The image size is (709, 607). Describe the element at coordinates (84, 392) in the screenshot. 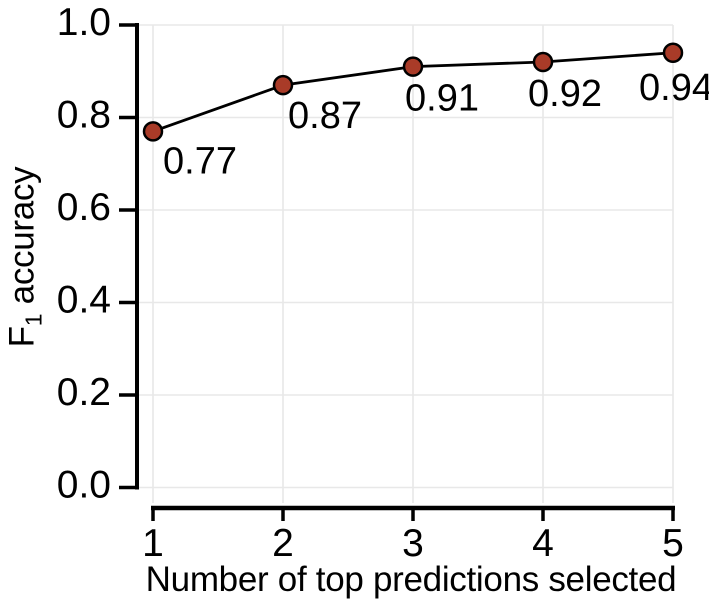

I see `y-tick-label: 0.2` at that location.